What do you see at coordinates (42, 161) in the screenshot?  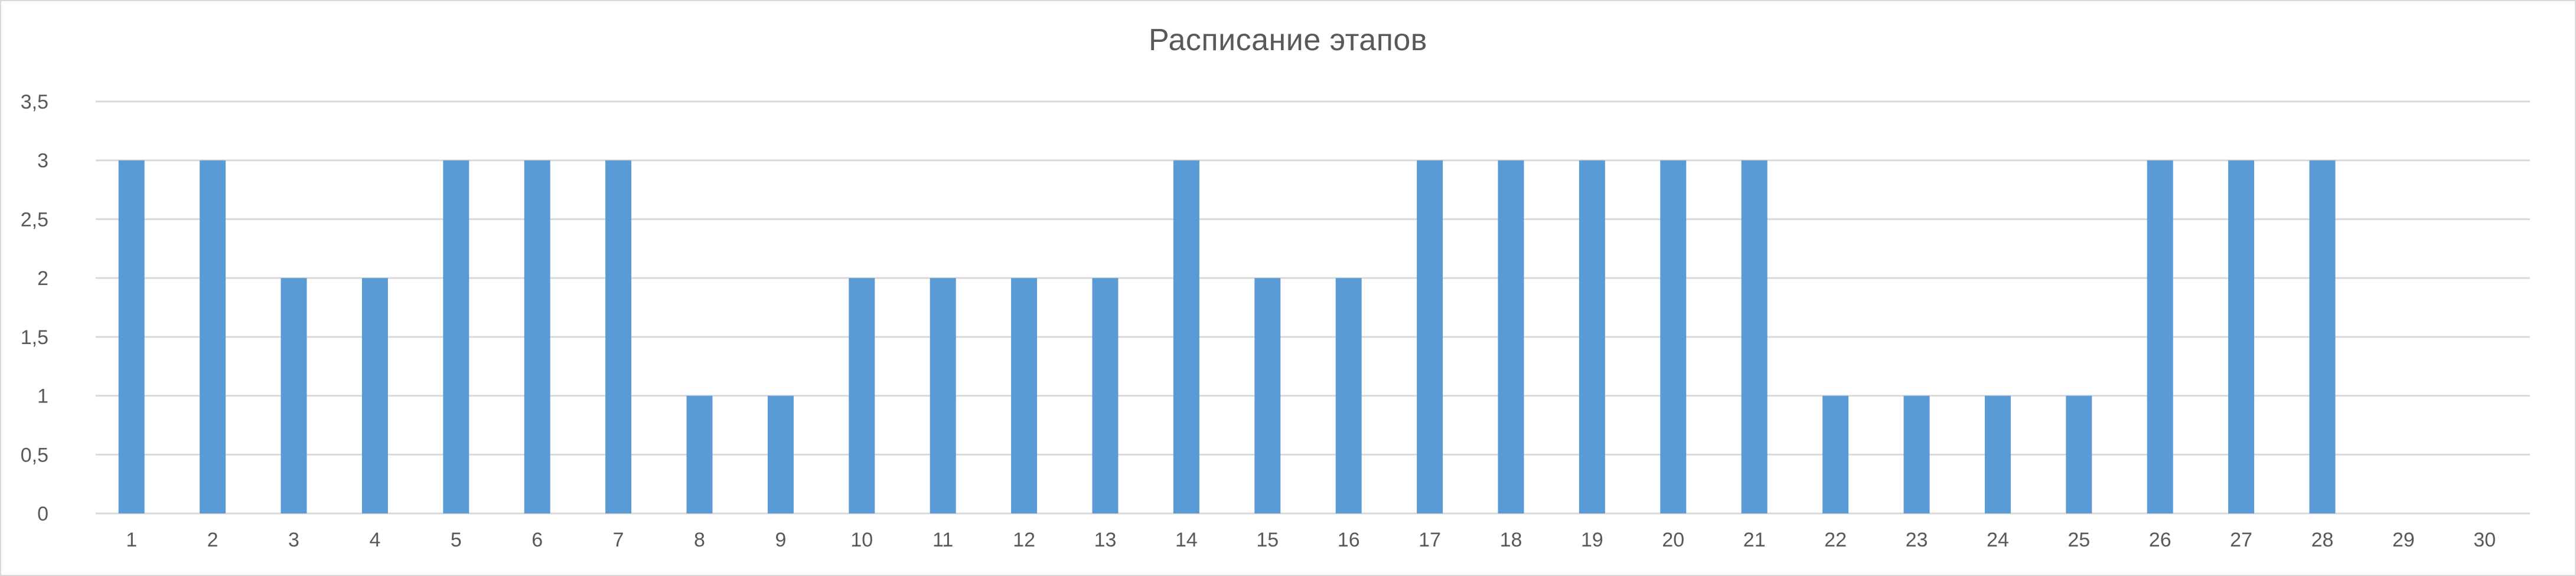 I see `y-tick-label: 3` at bounding box center [42, 161].